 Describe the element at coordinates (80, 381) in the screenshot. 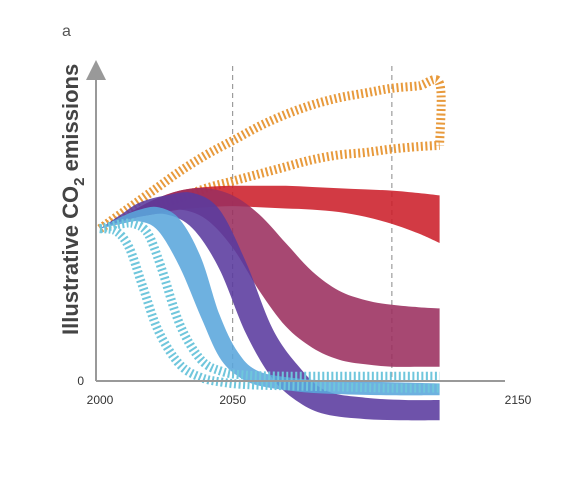

I see `y-tick-label-0: 0` at that location.